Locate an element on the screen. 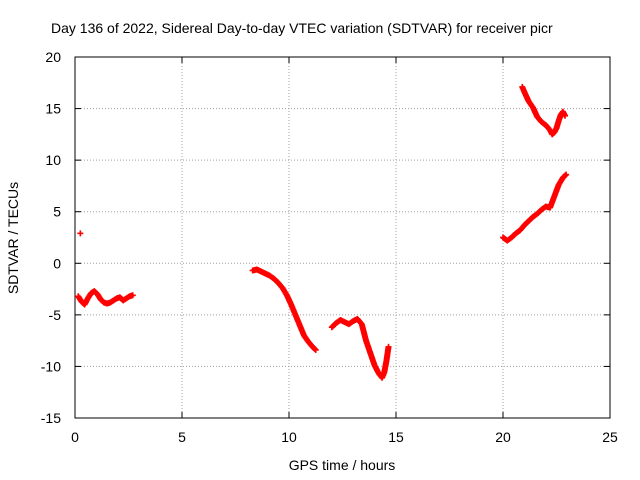 The height and width of the screenshot is (480, 640). y-tick-label: -10 is located at coordinates (51, 366).